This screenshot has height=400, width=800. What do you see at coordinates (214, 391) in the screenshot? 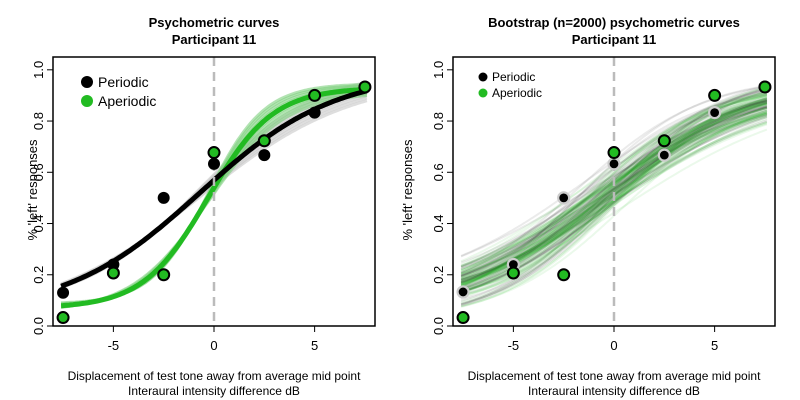
I see `left-x-axis-label-2: Interaural intensity difference dB` at bounding box center [214, 391].